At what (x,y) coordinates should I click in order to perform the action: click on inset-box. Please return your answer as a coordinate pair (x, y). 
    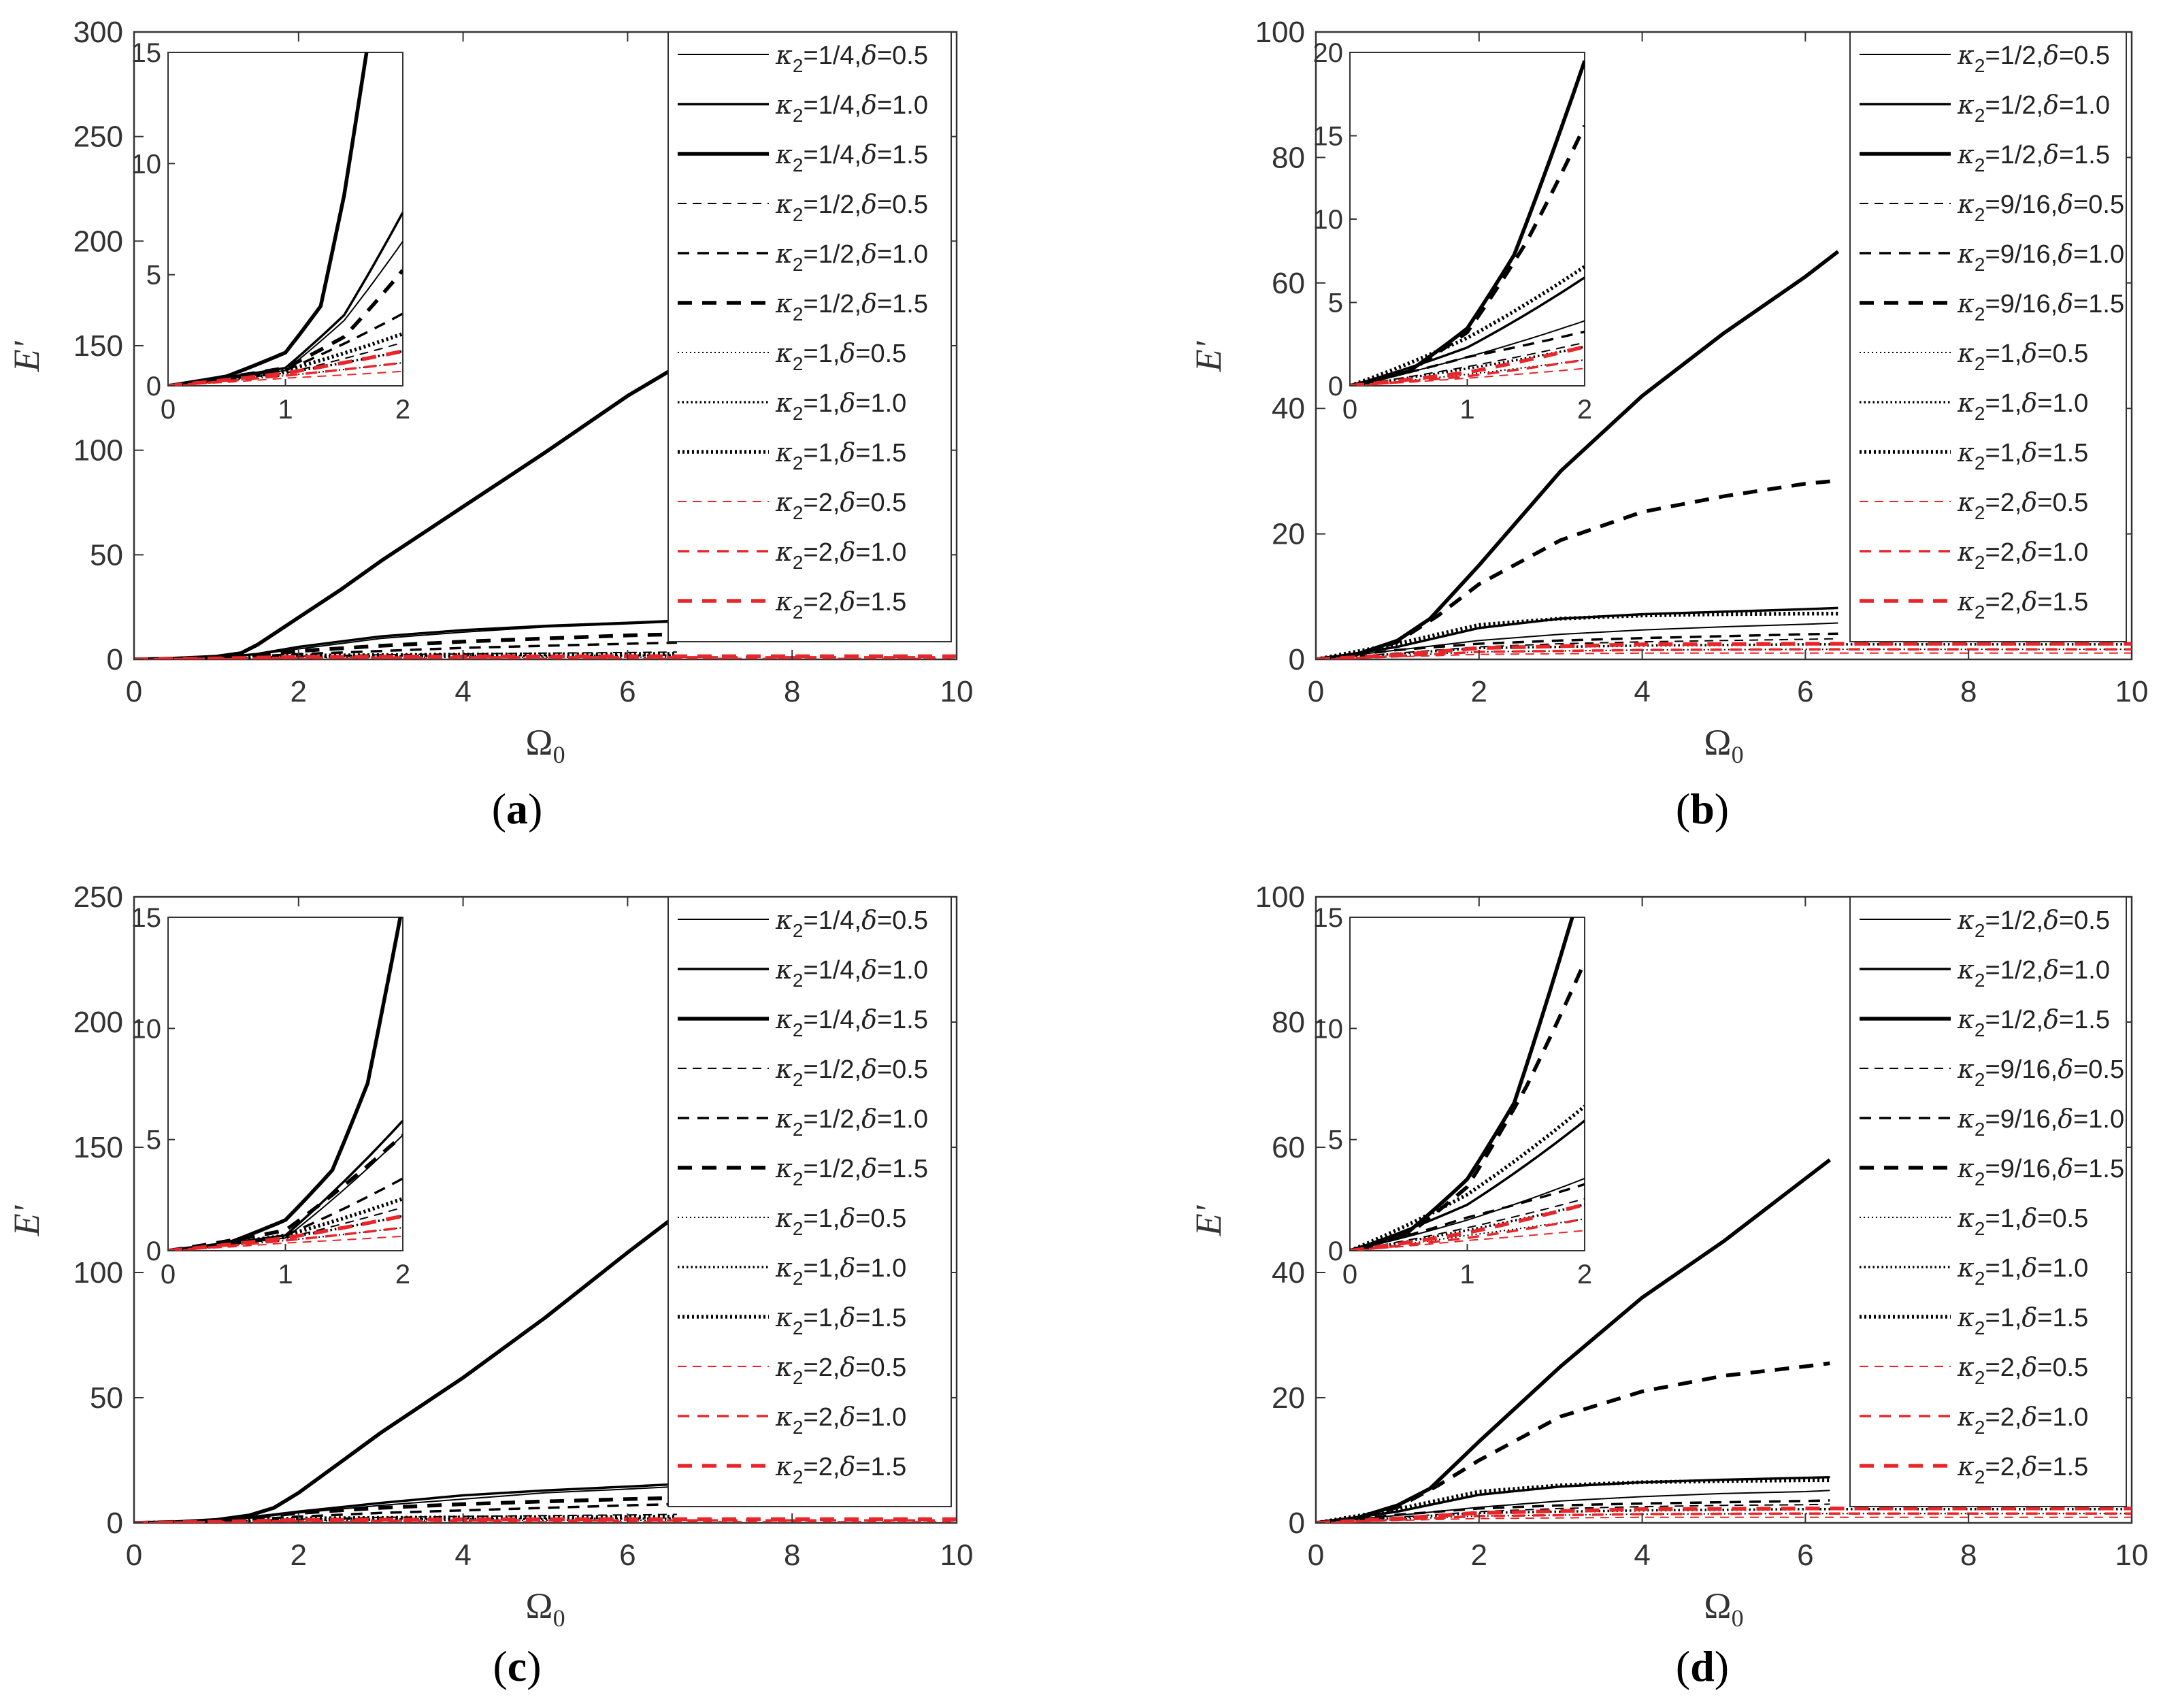
    Looking at the image, I should click on (285, 219).